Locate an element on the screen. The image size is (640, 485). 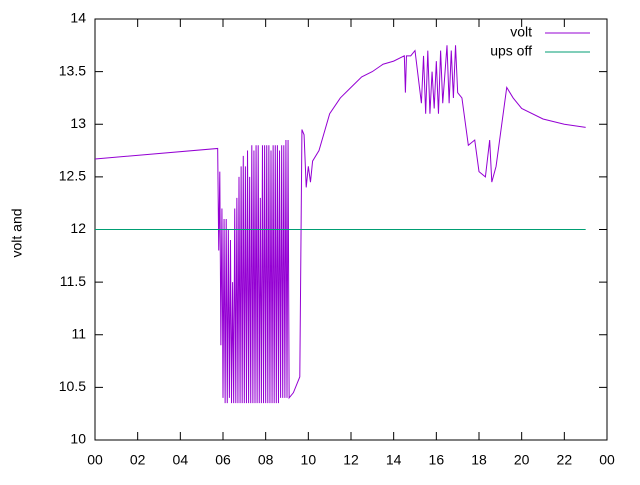
x-tick-label: 02 is located at coordinates (138, 460).